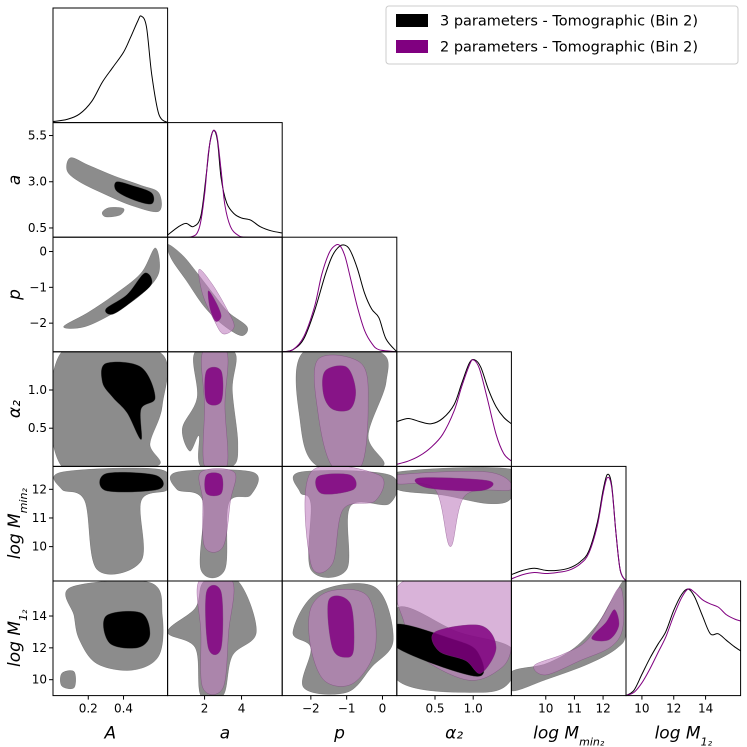 This screenshot has height=747, width=747. What do you see at coordinates (38, 323) in the screenshot?
I see `y-tick-label-p-2: −2` at bounding box center [38, 323].